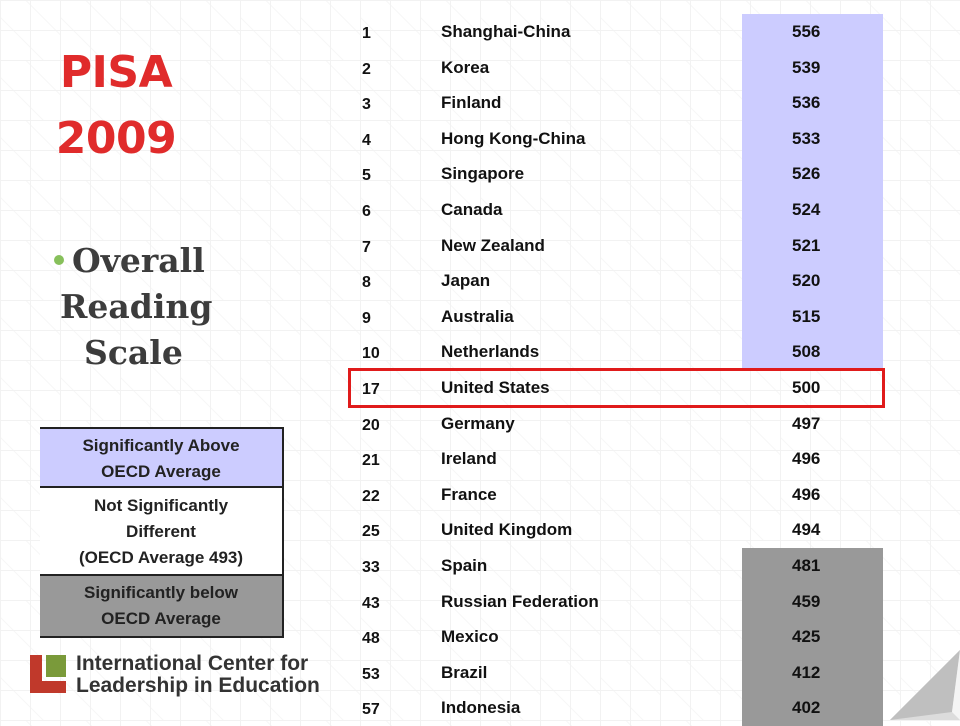 The height and width of the screenshot is (726, 960). I want to click on logo-line-2: Leadership in Education, so click(198, 685).